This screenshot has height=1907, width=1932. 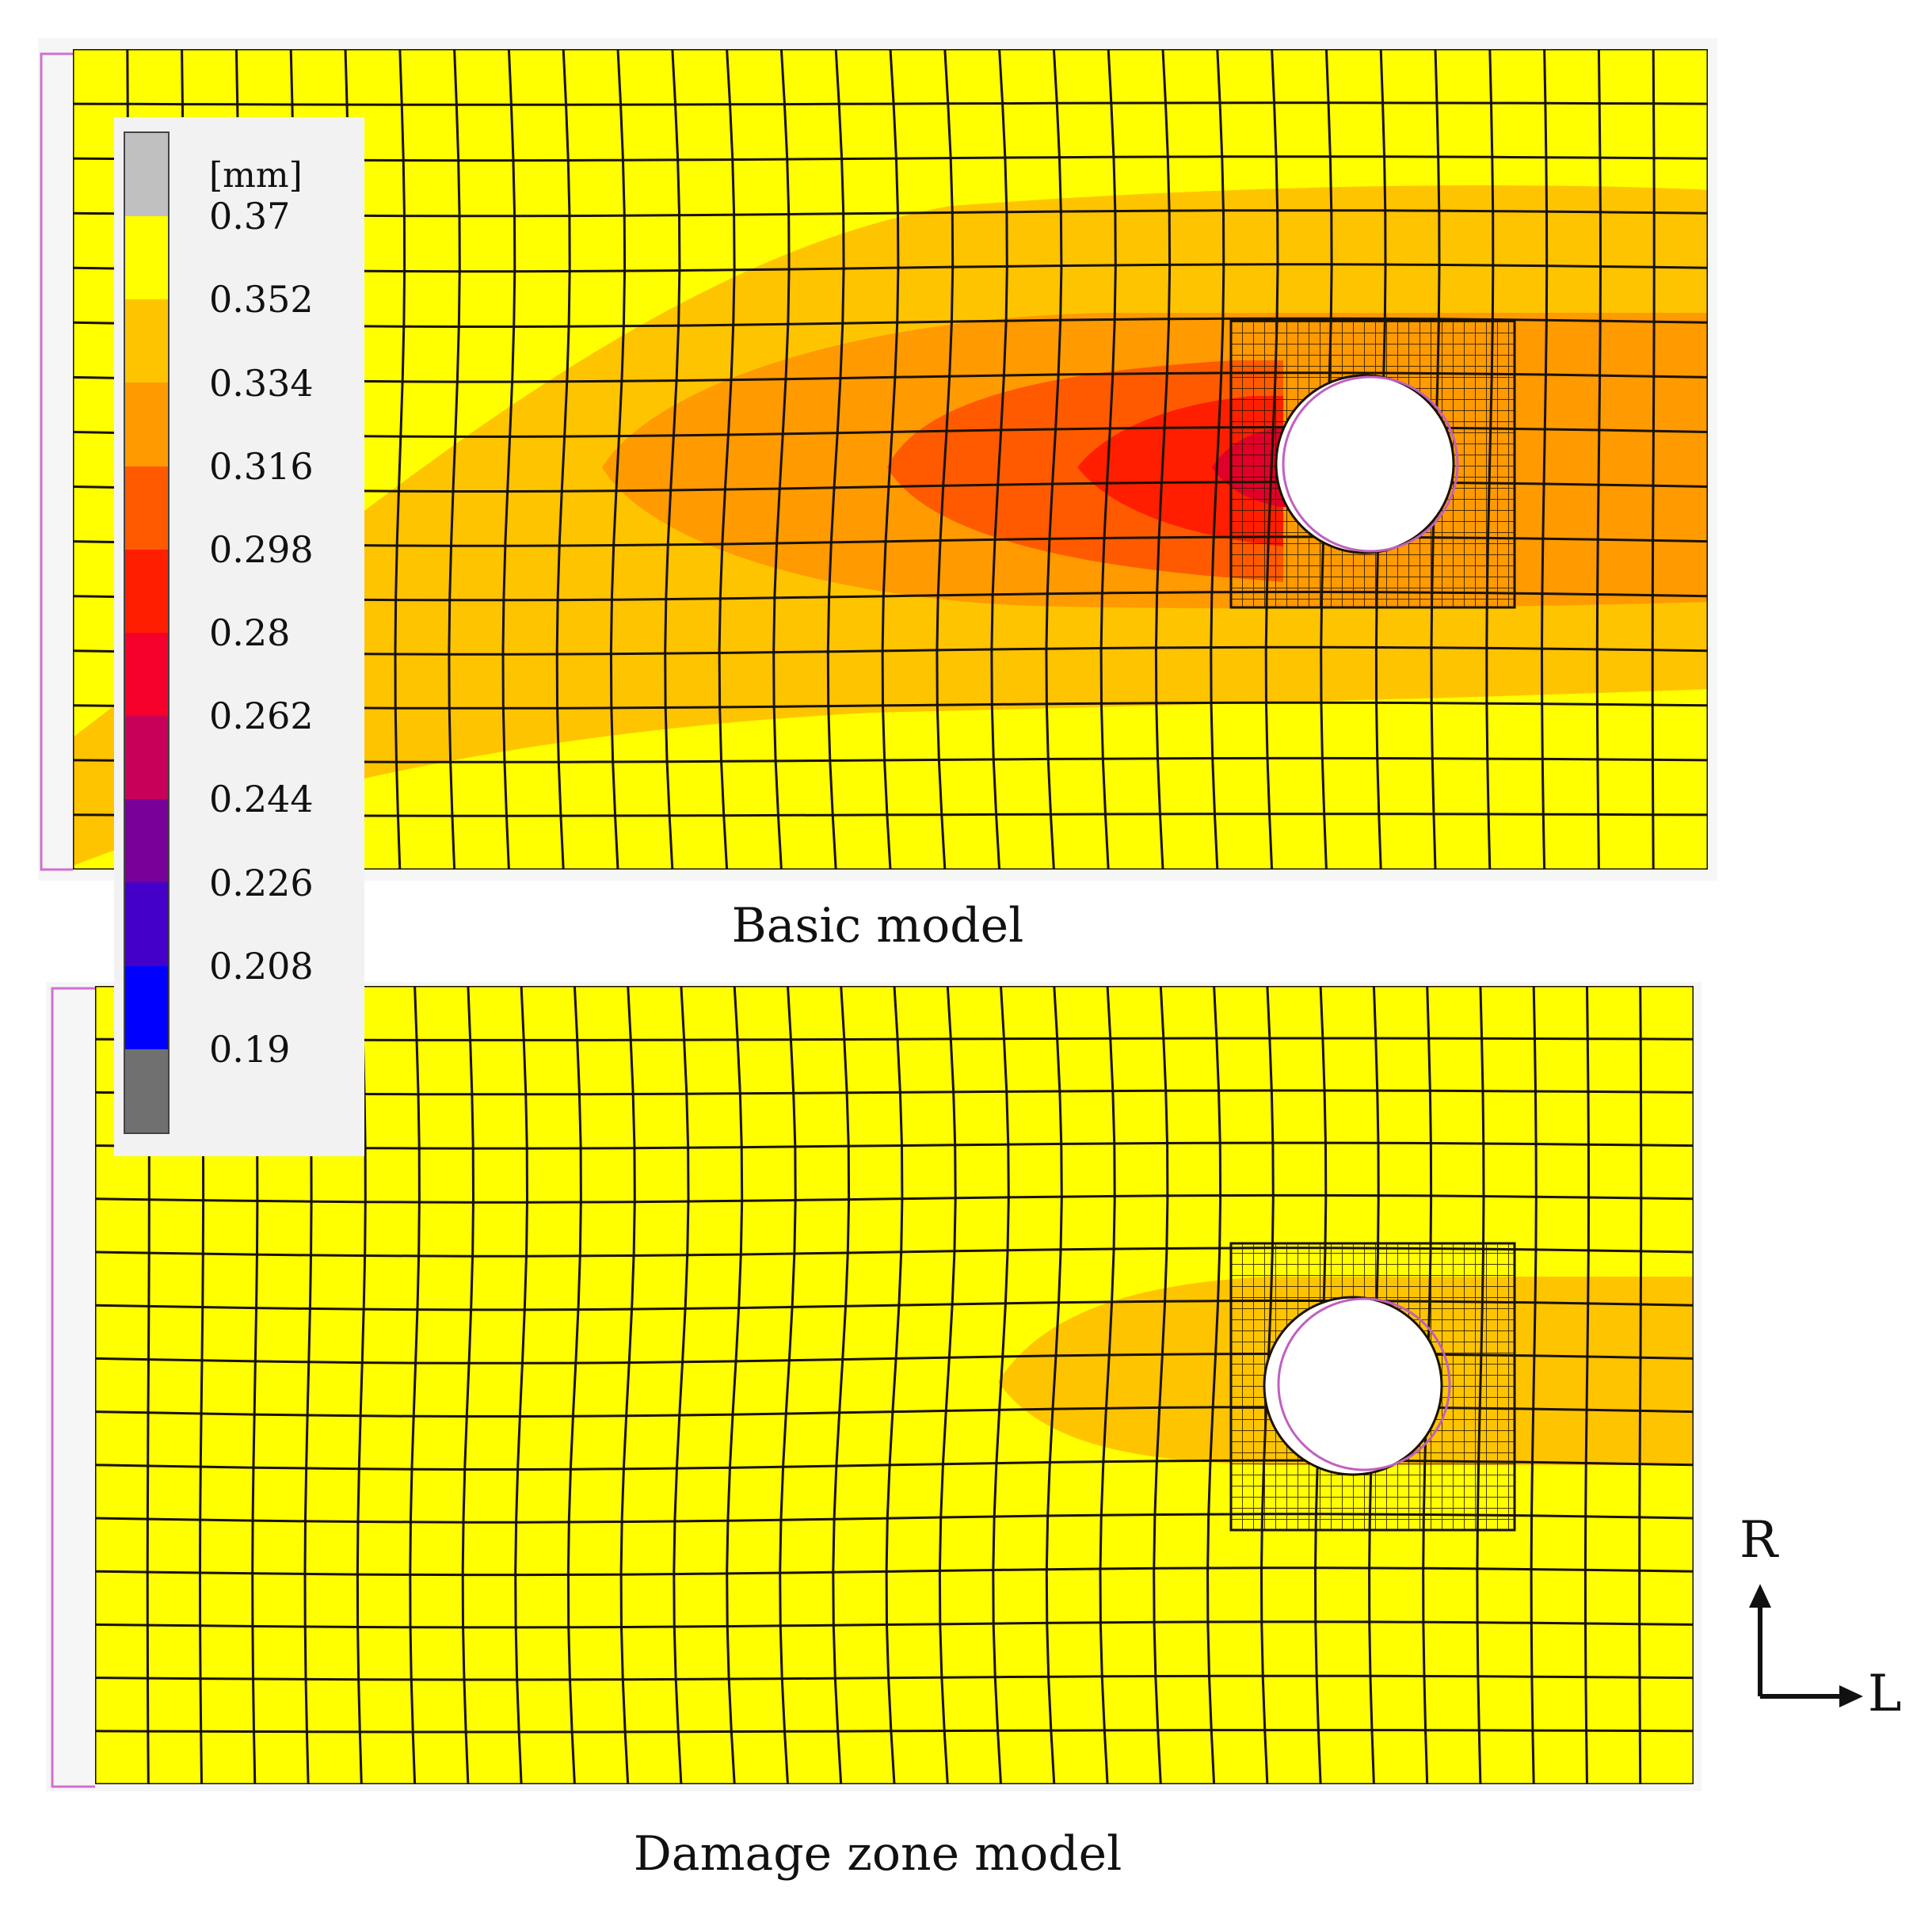 I want to click on legend-value-label: 0.208, so click(x=261, y=966).